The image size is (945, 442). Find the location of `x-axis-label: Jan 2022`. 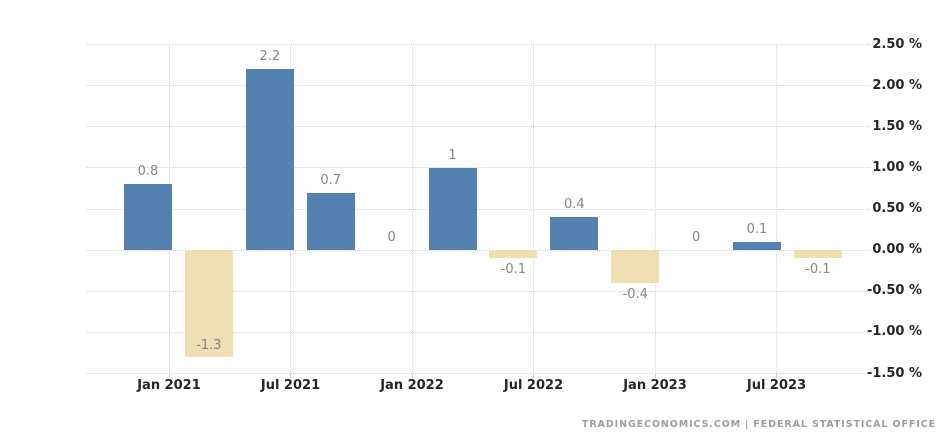

x-axis-label: Jan 2022 is located at coordinates (412, 385).